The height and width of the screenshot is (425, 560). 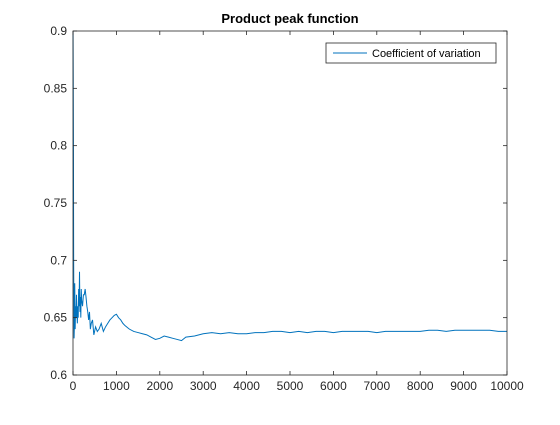 I want to click on x-tick-label-2: 2000, so click(x=159, y=386).